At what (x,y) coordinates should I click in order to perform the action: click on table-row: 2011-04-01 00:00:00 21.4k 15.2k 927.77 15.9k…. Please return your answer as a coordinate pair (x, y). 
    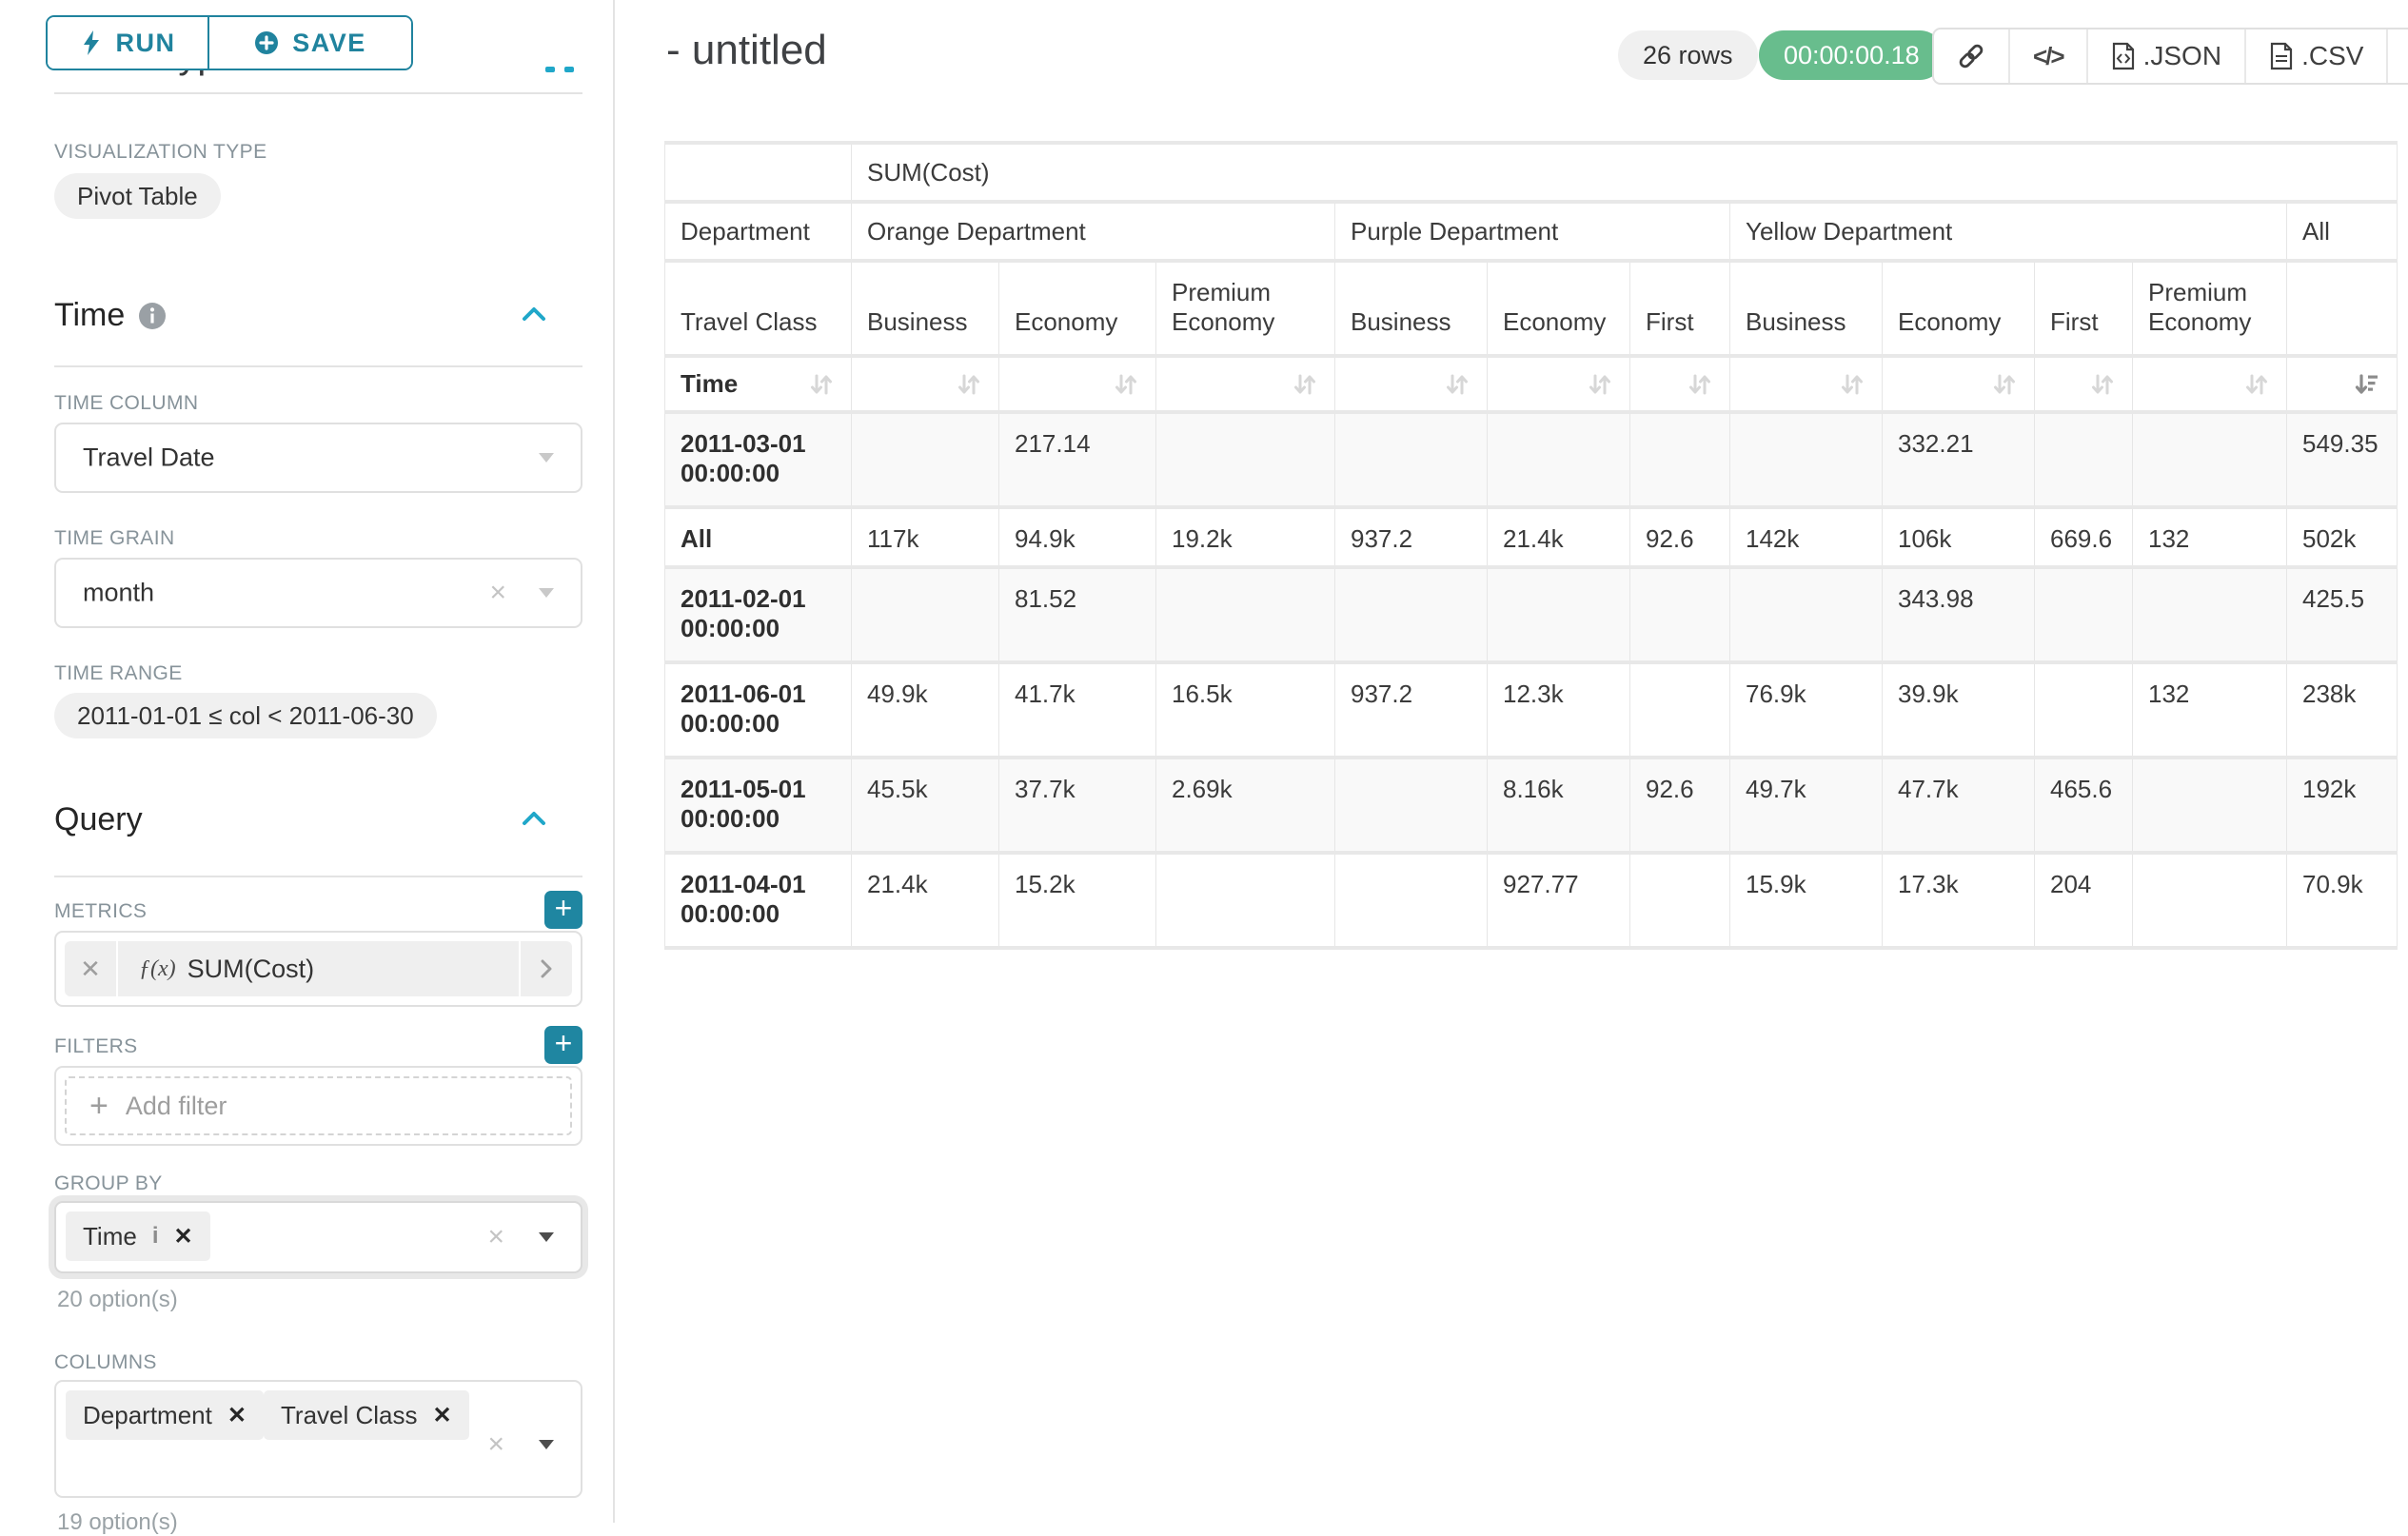
    Looking at the image, I should click on (1531, 900).